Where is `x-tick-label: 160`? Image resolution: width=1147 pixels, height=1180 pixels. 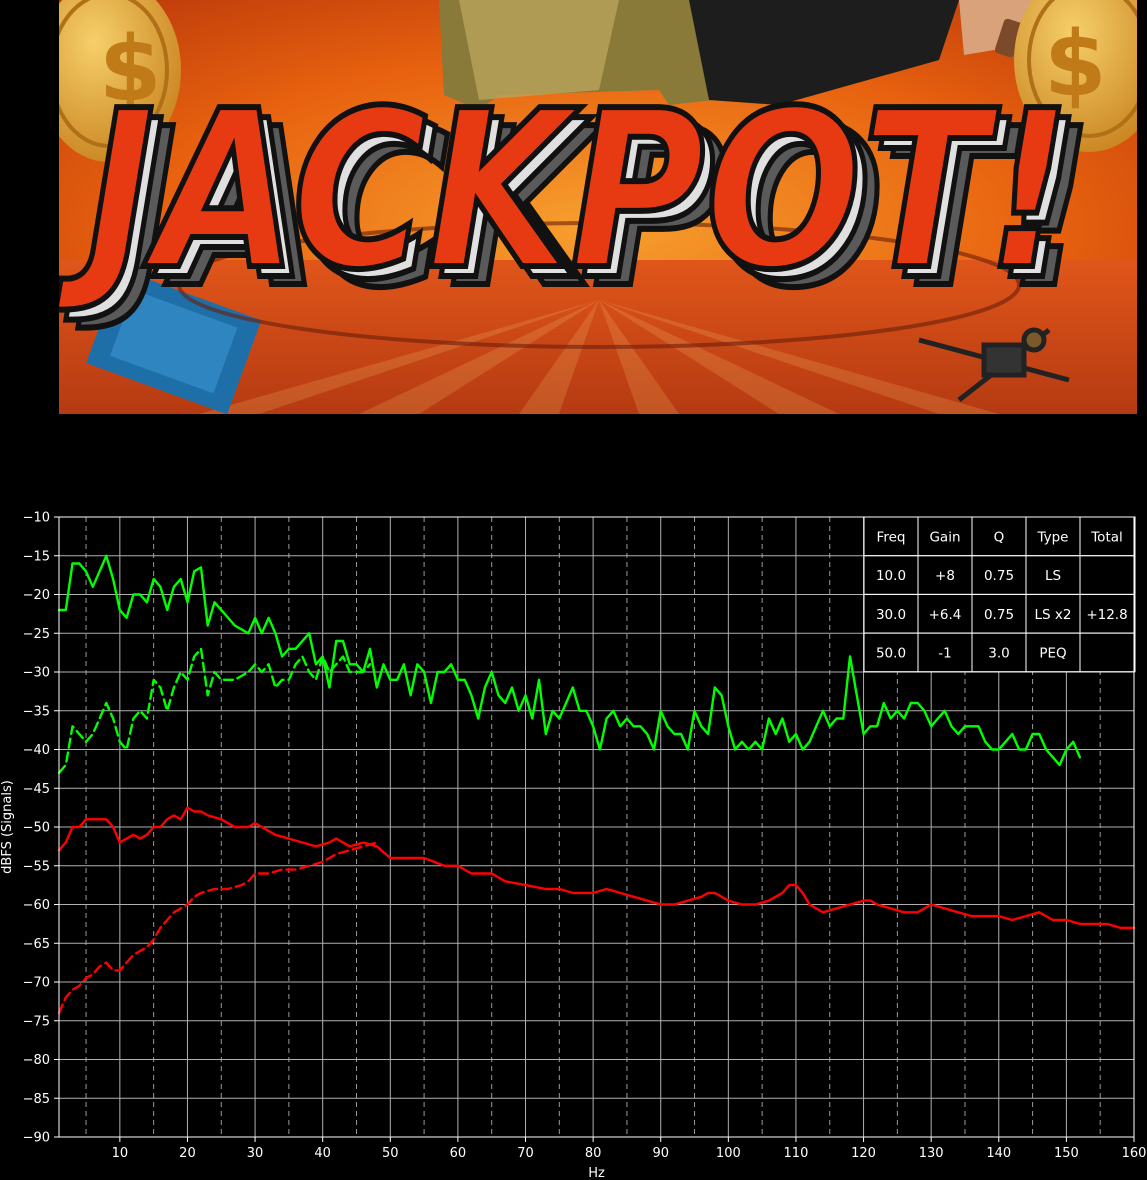
x-tick-label: 160 is located at coordinates (1134, 1153).